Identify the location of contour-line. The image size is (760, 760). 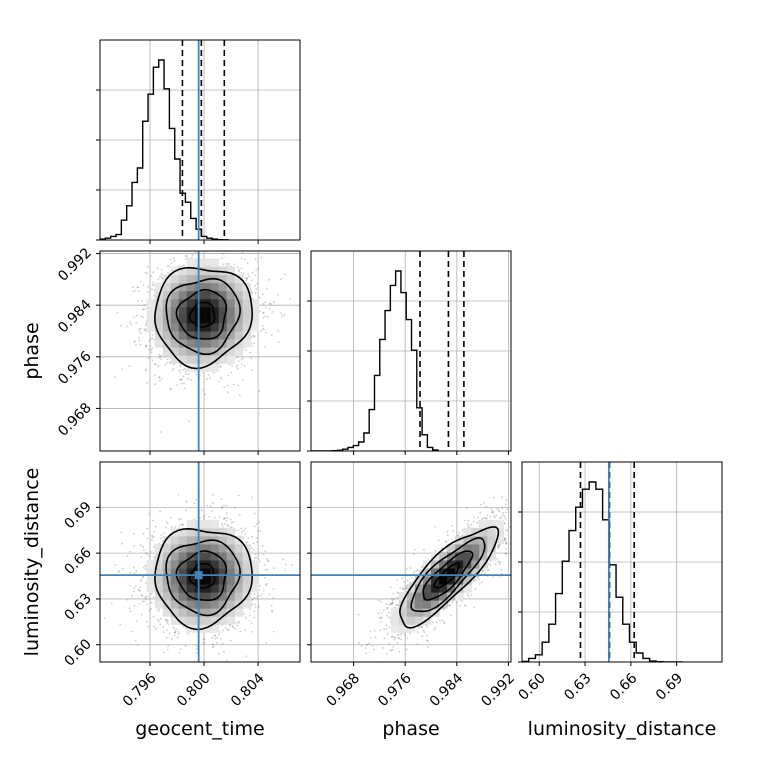
(204, 579).